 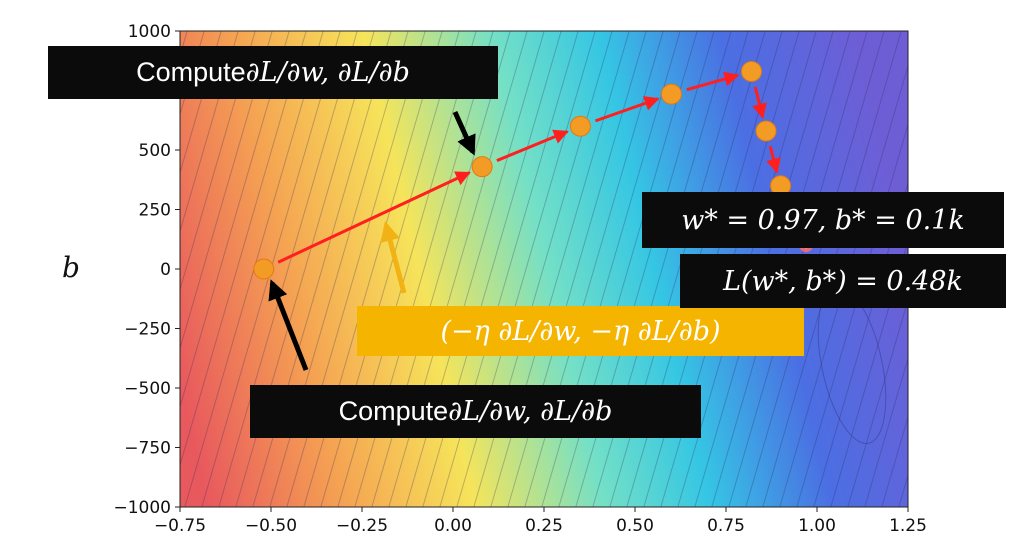 I want to click on y-tick-label: 250, so click(x=155, y=211).